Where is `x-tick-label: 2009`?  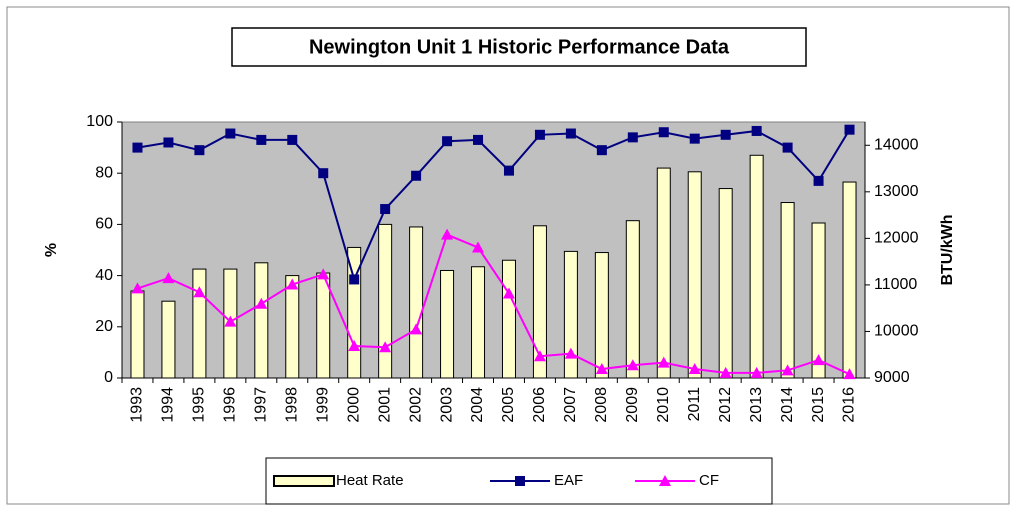 x-tick-label: 2009 is located at coordinates (632, 405).